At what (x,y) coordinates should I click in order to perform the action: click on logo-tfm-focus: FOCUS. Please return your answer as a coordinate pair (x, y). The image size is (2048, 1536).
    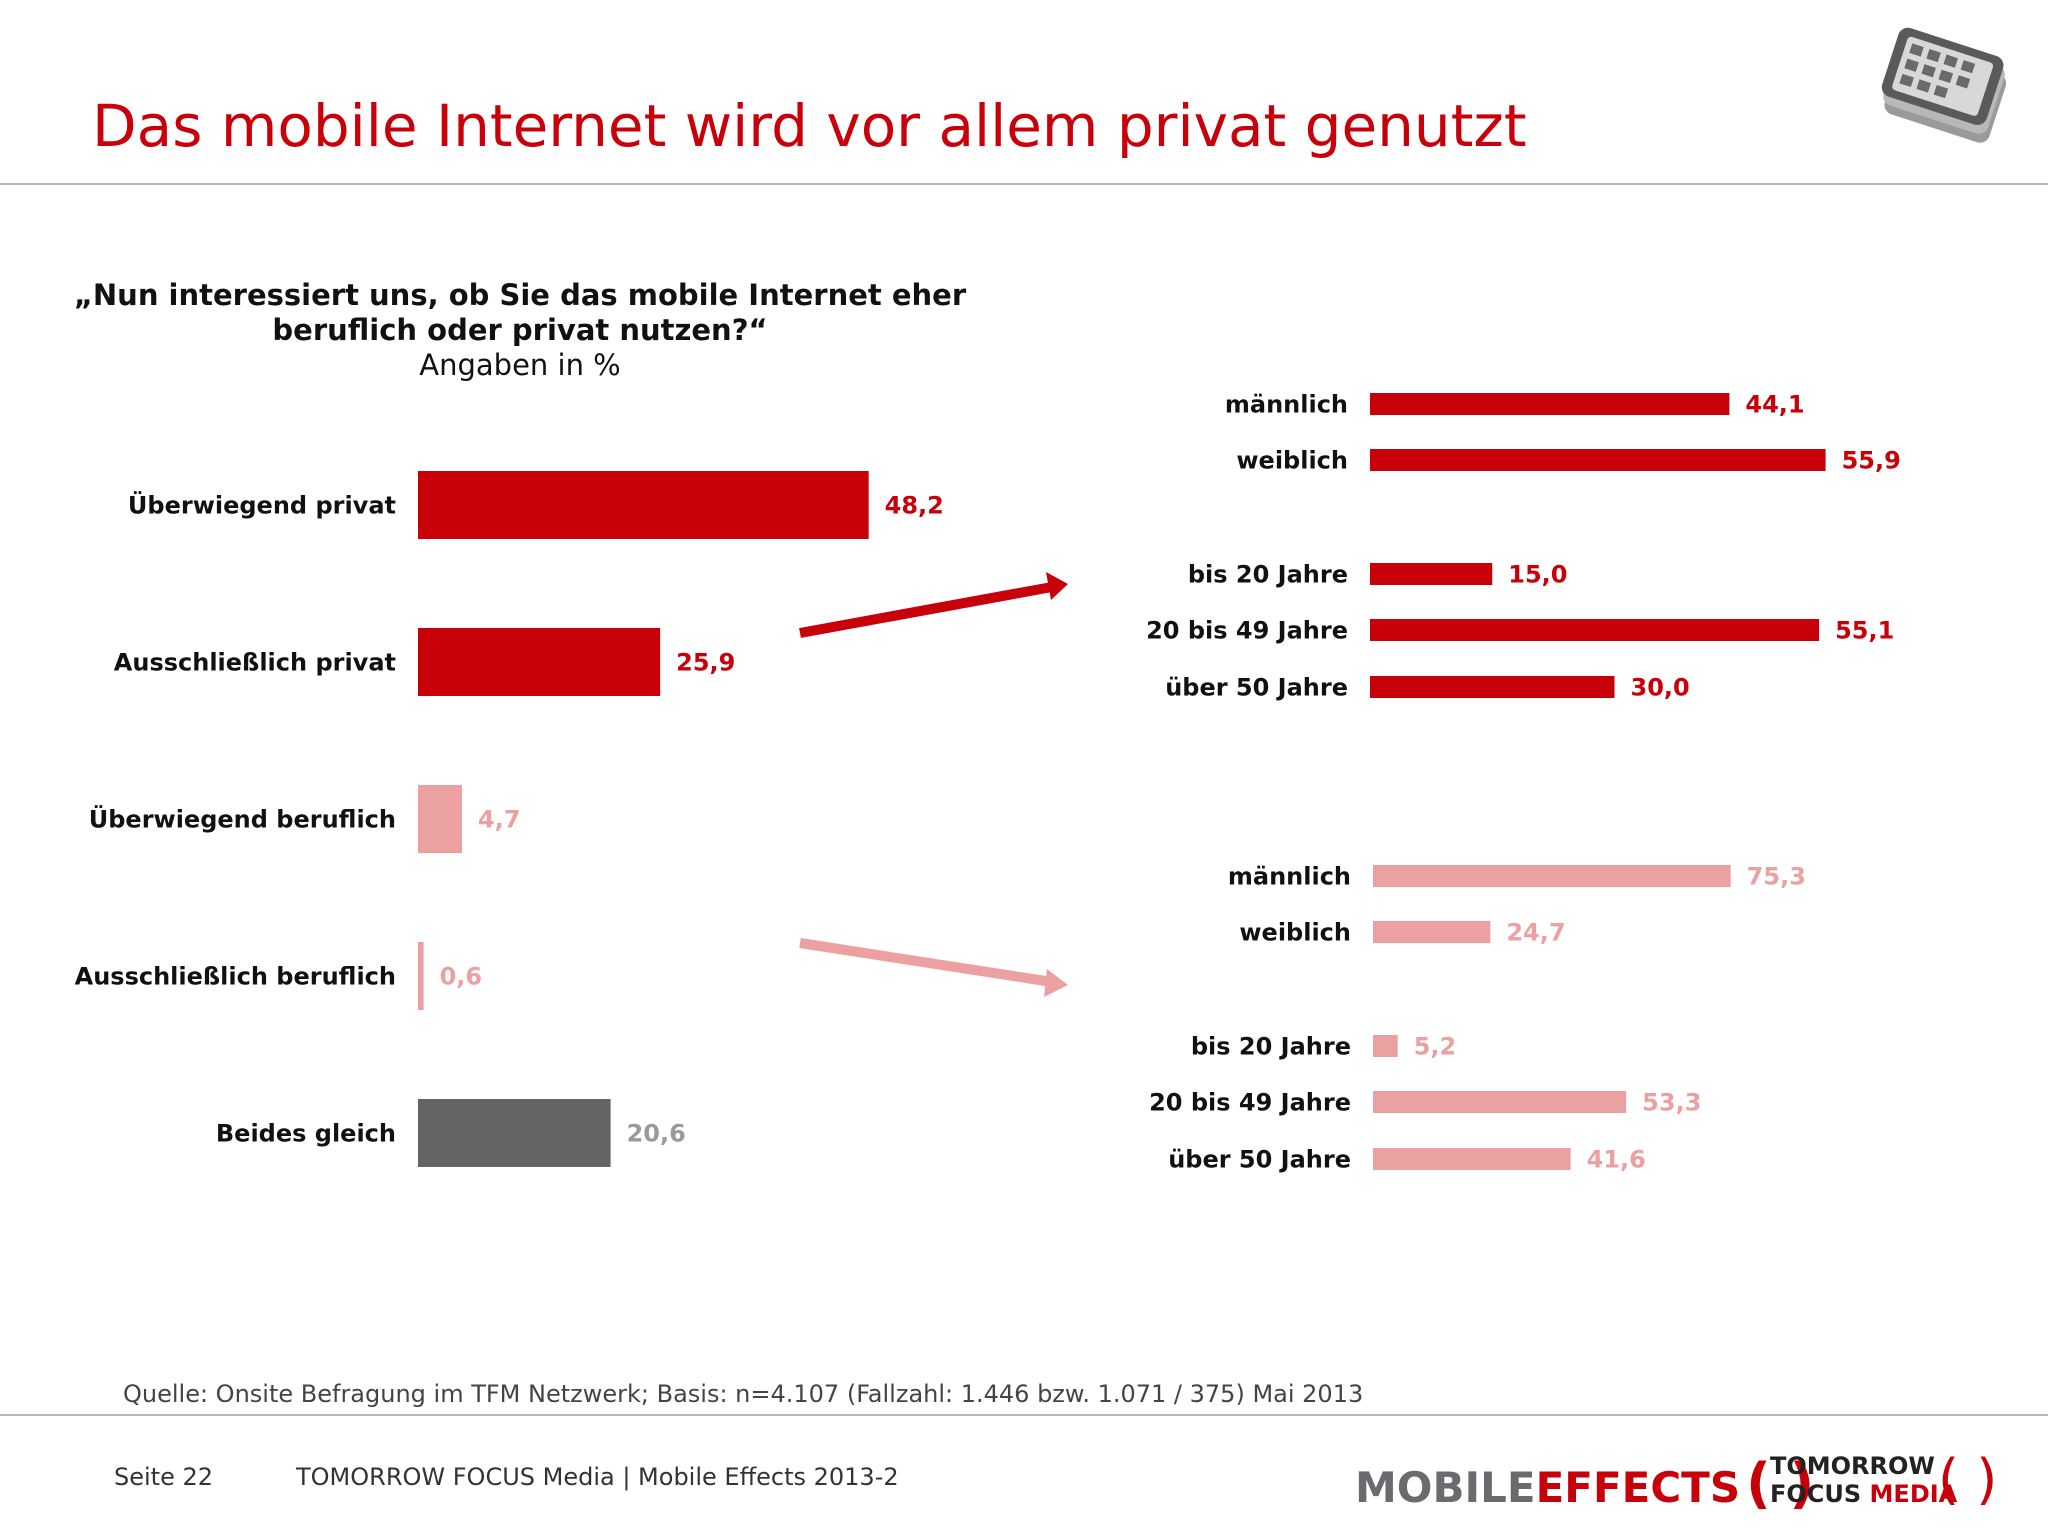
    Looking at the image, I should click on (1816, 1494).